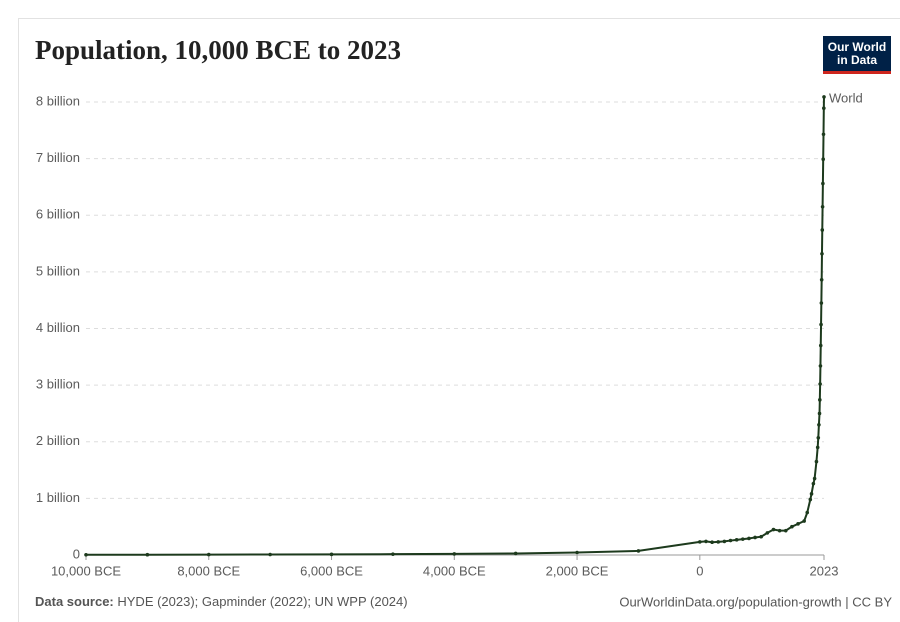 This screenshot has height=622, width=900. What do you see at coordinates (331, 570) in the screenshot?
I see `x-tick-label: 6,000 BCE` at bounding box center [331, 570].